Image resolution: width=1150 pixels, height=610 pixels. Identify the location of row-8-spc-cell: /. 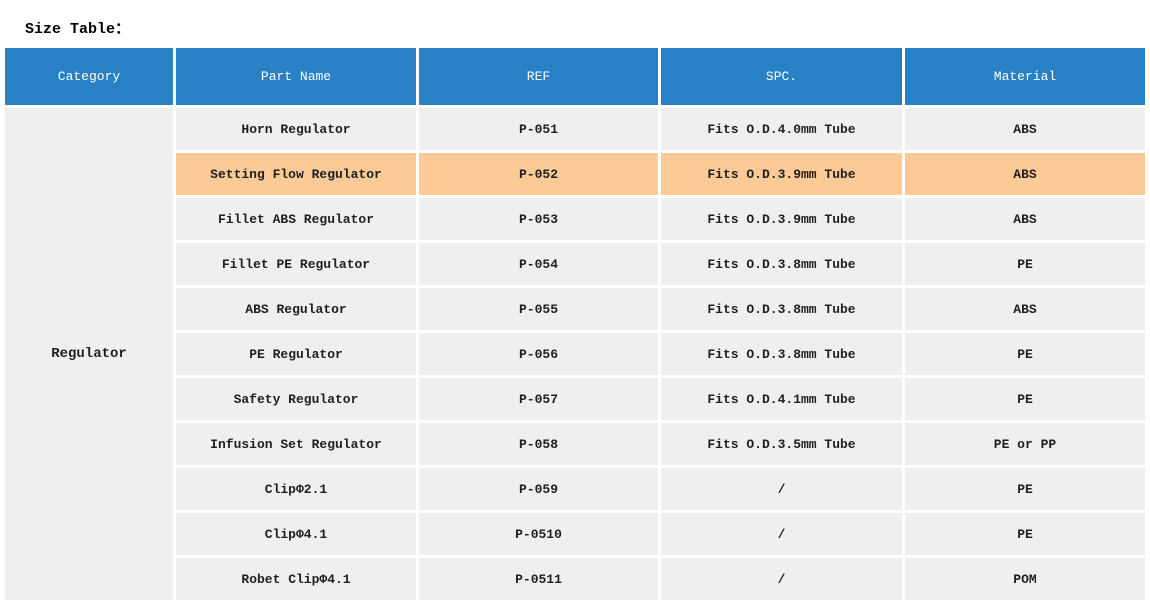
(781, 489).